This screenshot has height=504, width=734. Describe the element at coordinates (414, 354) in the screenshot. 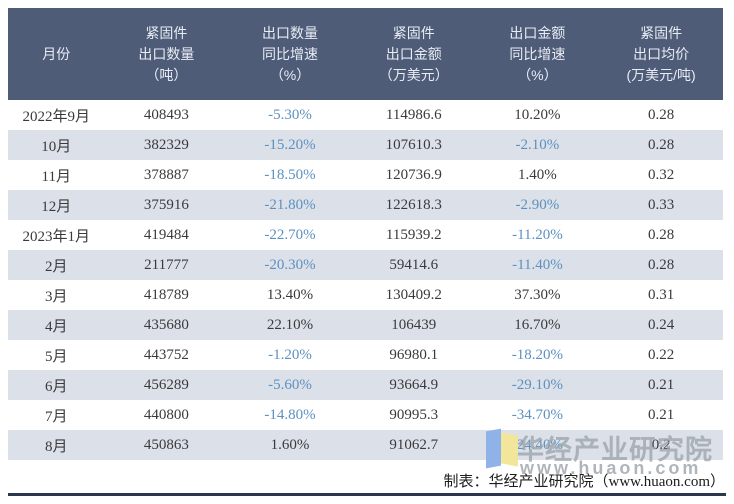

I see `export-amount-cell: 96980.1` at that location.